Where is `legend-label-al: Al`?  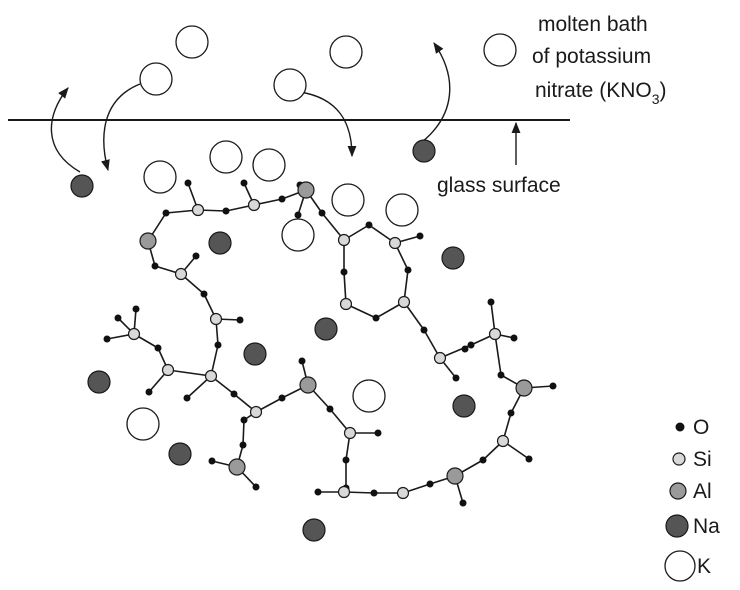 legend-label-al: Al is located at coordinates (702, 491).